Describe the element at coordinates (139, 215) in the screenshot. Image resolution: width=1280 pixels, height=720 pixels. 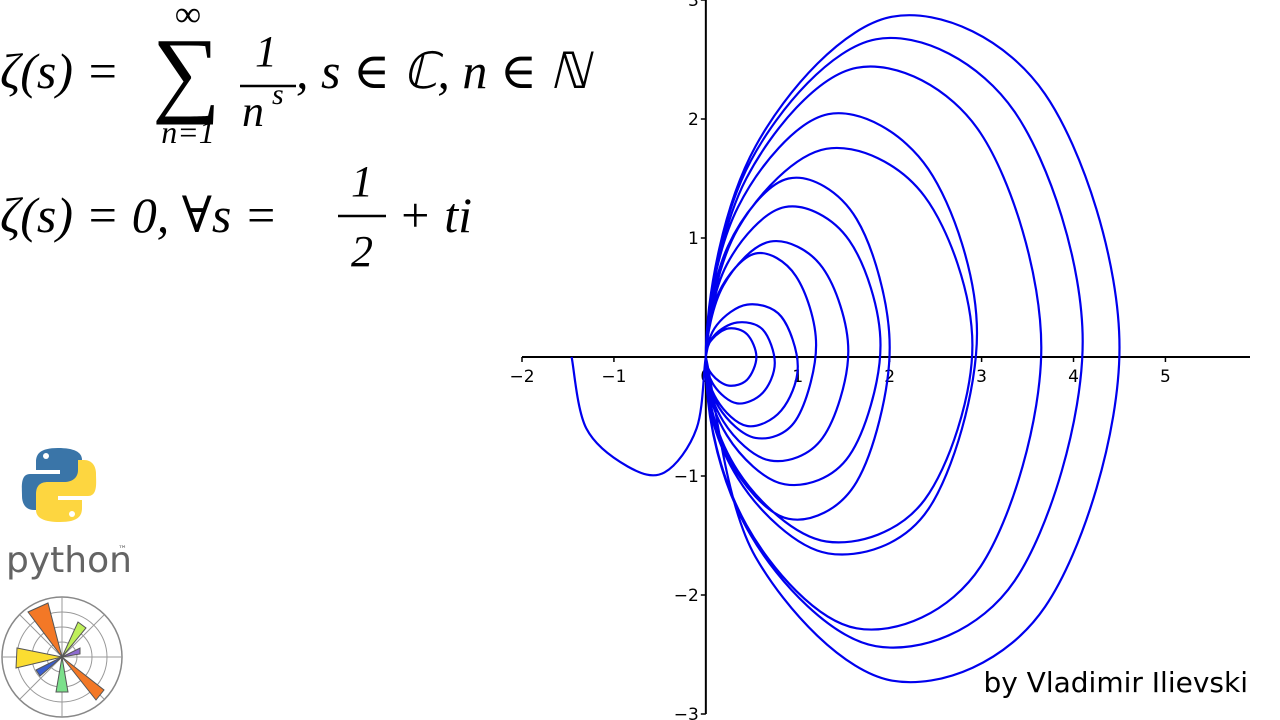
I see `formula-lhs: ζ(s) = 0, ∀s =` at that location.